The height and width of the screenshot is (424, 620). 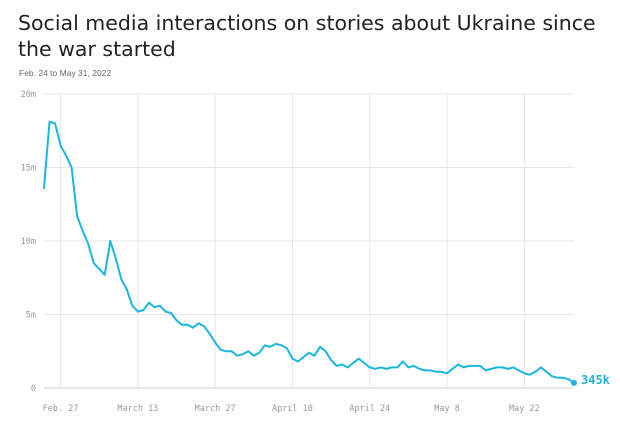 I want to click on chart-subtitle: Feb. 24 to May 31, 2022, so click(x=65, y=73).